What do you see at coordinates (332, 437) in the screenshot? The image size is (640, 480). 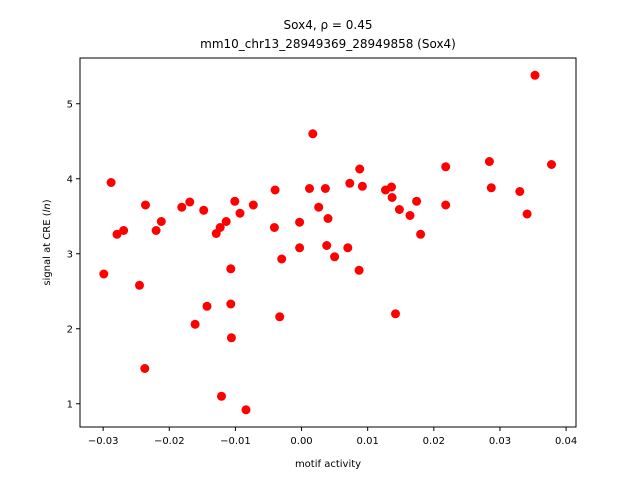 I see `x-axis-ticks: −0.03 −0.02 −0.01 0.00 0.01 0.02 0.03 0.04` at bounding box center [332, 437].